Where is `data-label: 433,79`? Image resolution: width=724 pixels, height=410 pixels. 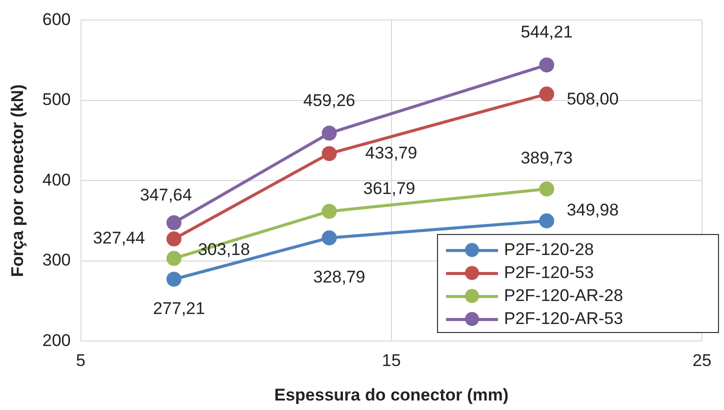
data-label: 433,79 is located at coordinates (391, 152).